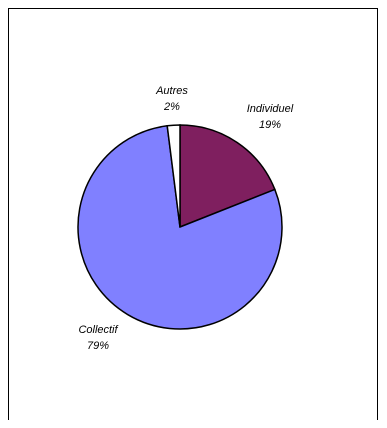  Describe the element at coordinates (98, 330) in the screenshot. I see `slice-label-collectif: Collectif` at that location.